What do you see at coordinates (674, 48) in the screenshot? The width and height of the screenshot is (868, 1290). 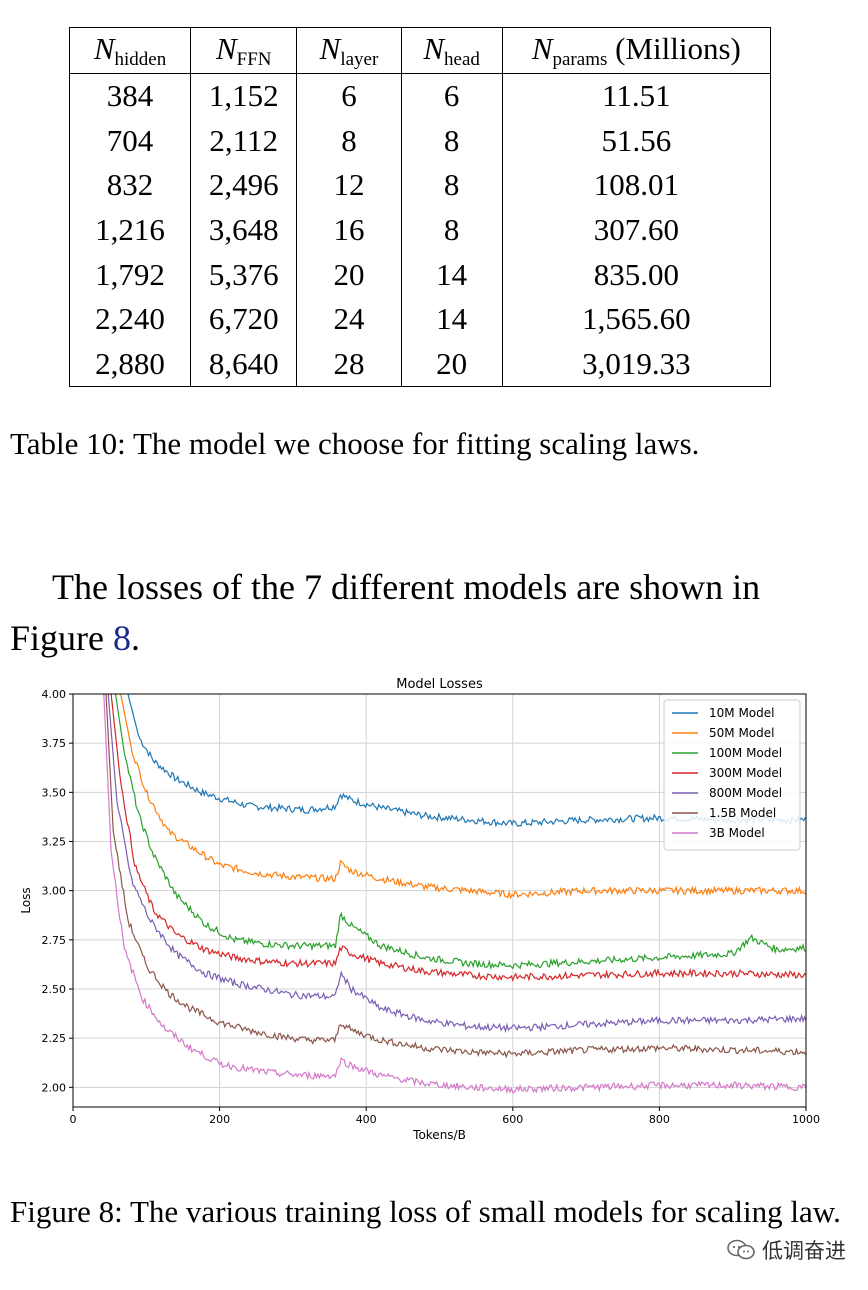 I see `header-suffix: (Millions)` at bounding box center [674, 48].